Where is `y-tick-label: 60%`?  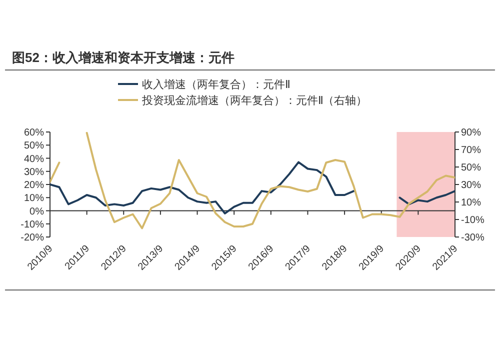
y-tick-label: 60% is located at coordinates (34, 133).